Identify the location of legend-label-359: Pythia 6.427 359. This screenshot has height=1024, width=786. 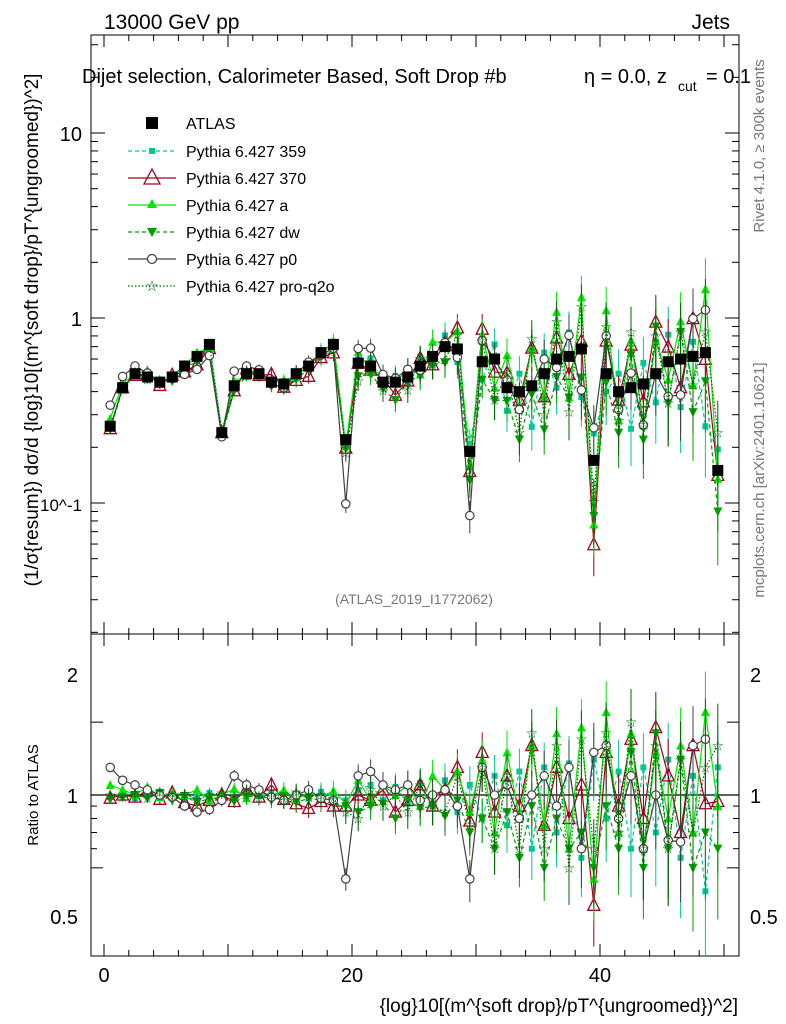
(246, 152).